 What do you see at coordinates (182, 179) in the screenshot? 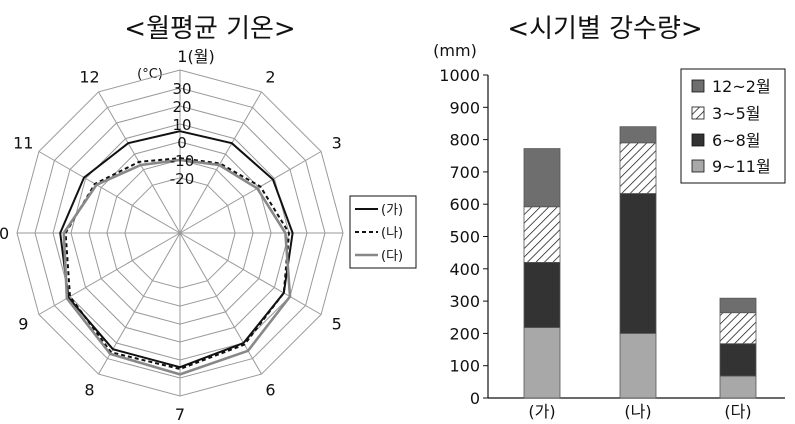
I see `radar-radial-tick: -20` at bounding box center [182, 179].